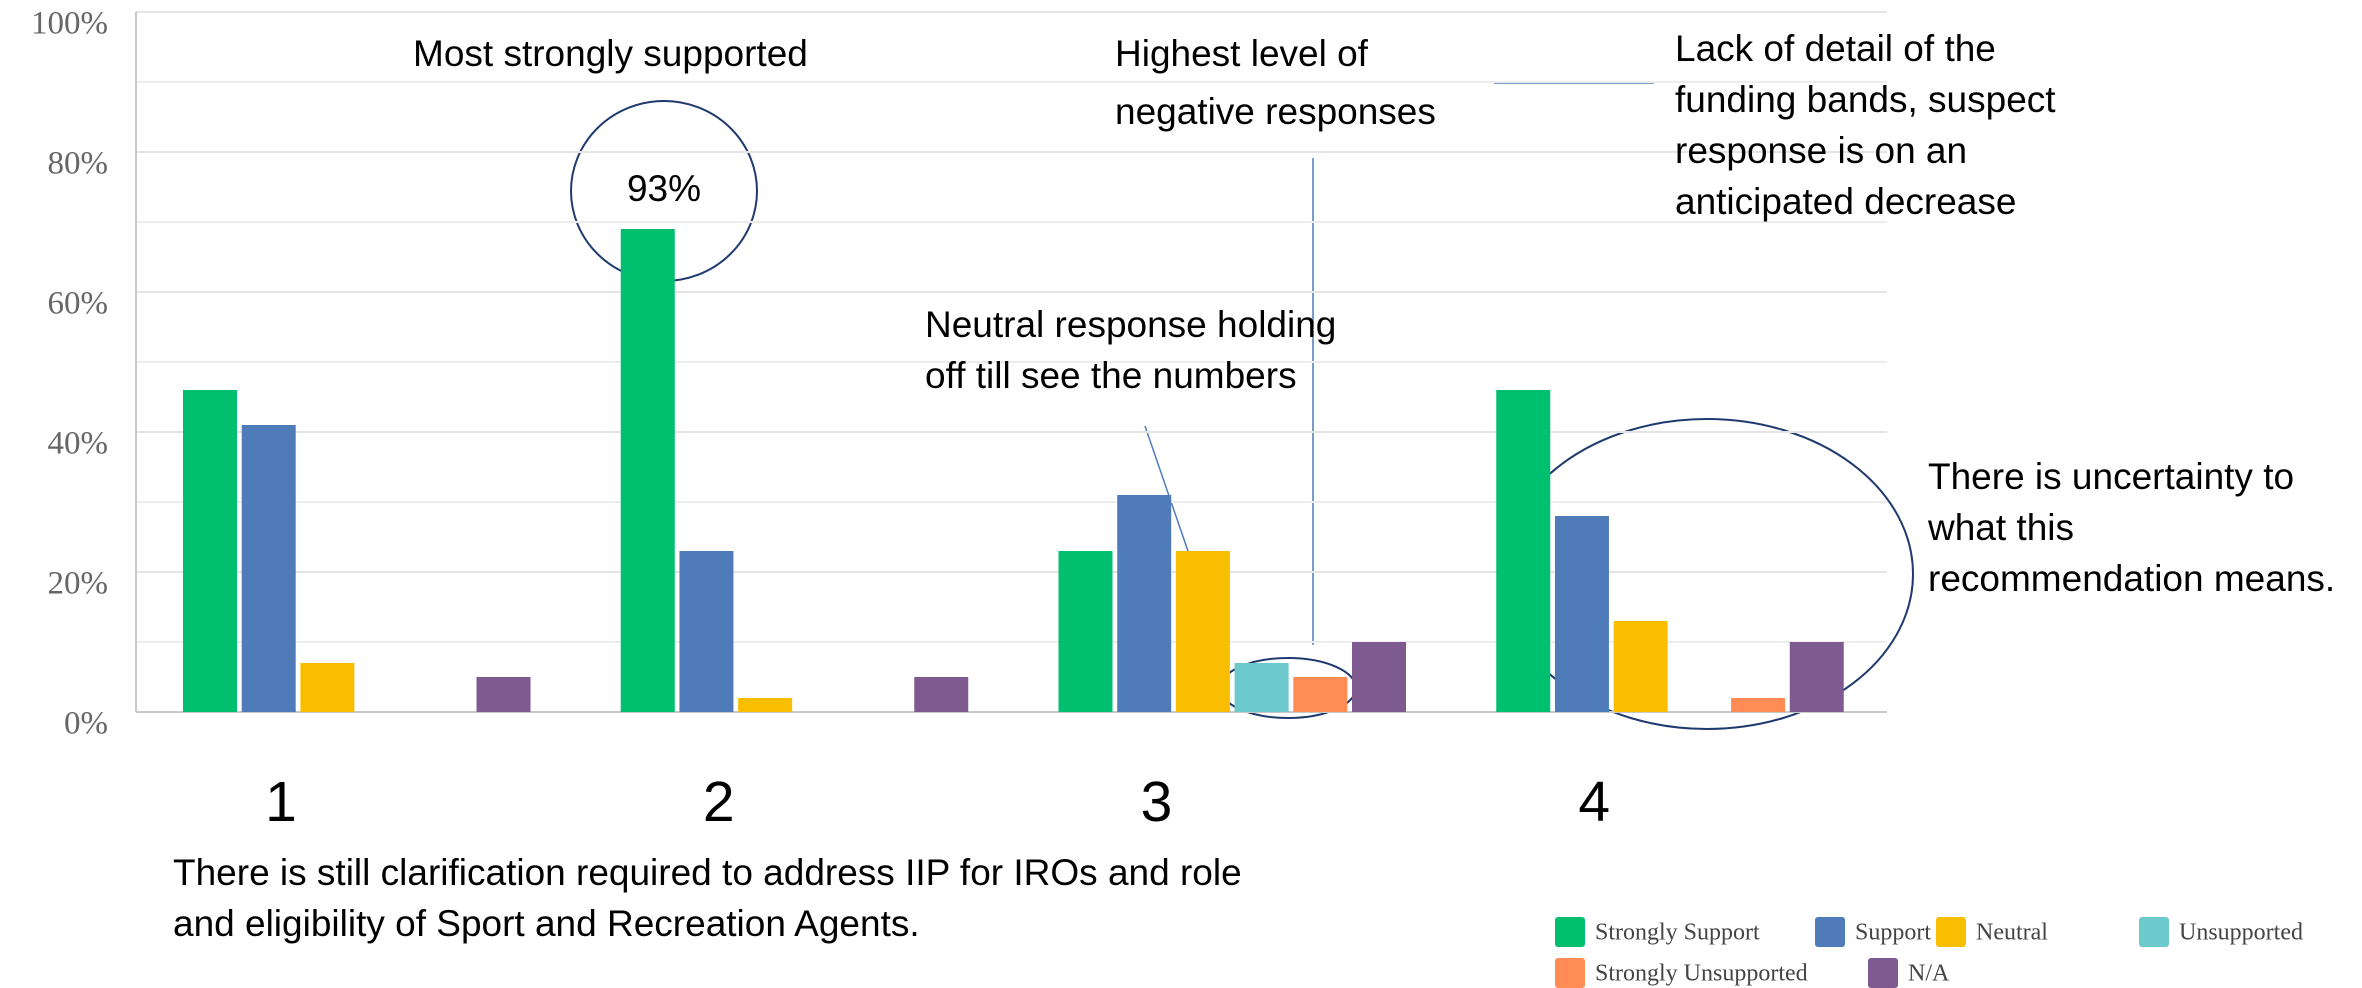  Describe the element at coordinates (1111, 375) in the screenshot. I see `annotation: off till see the numbers` at that location.